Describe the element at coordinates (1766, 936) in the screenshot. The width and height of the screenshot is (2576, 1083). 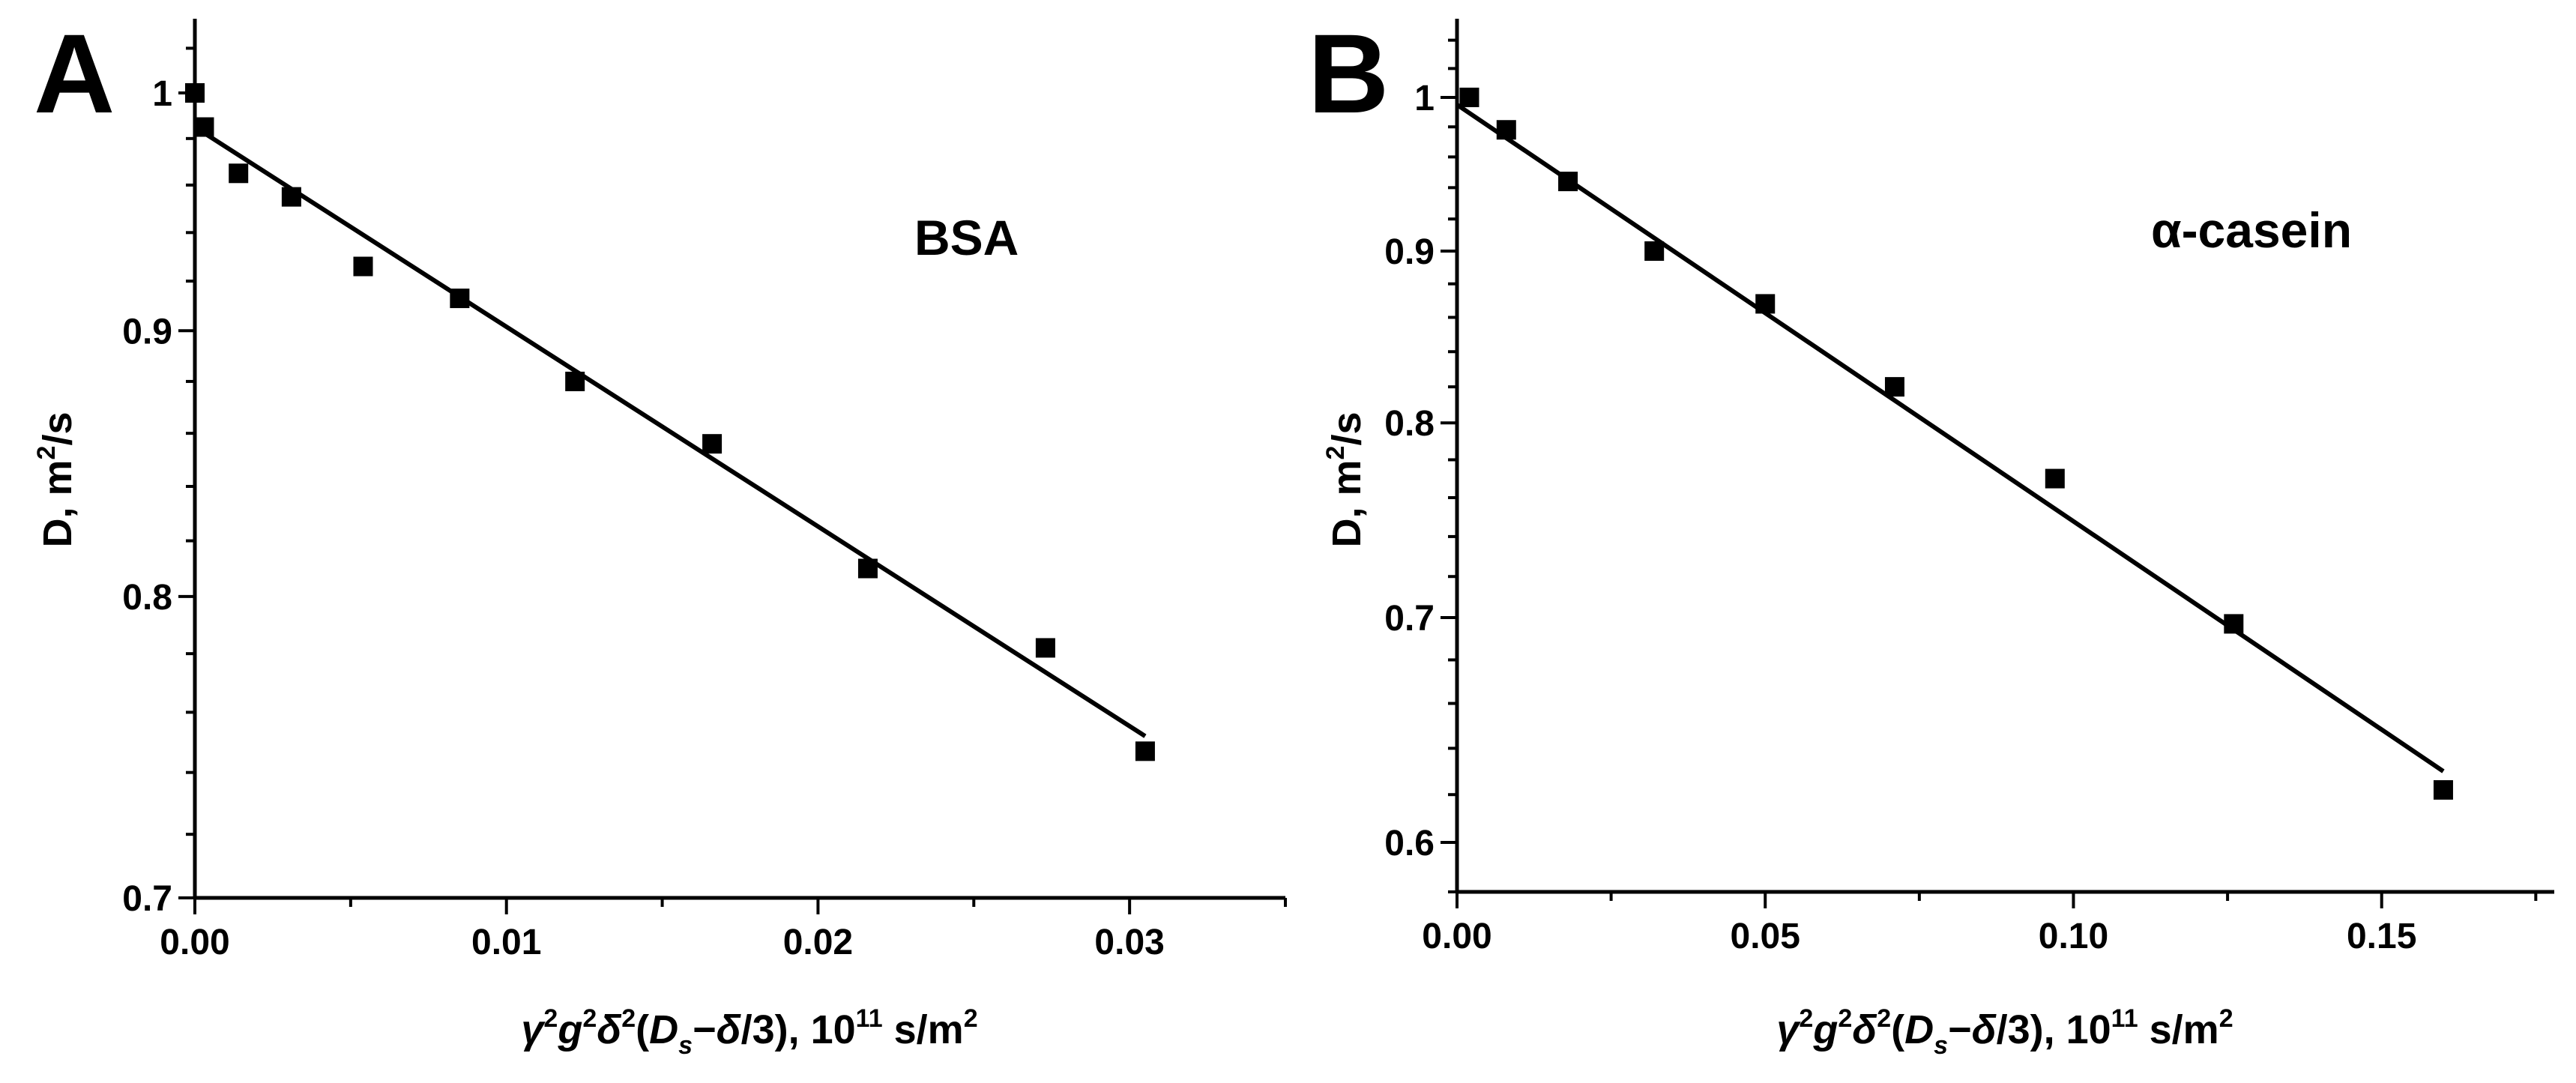
I see `x-tick-label: 0.05` at that location.